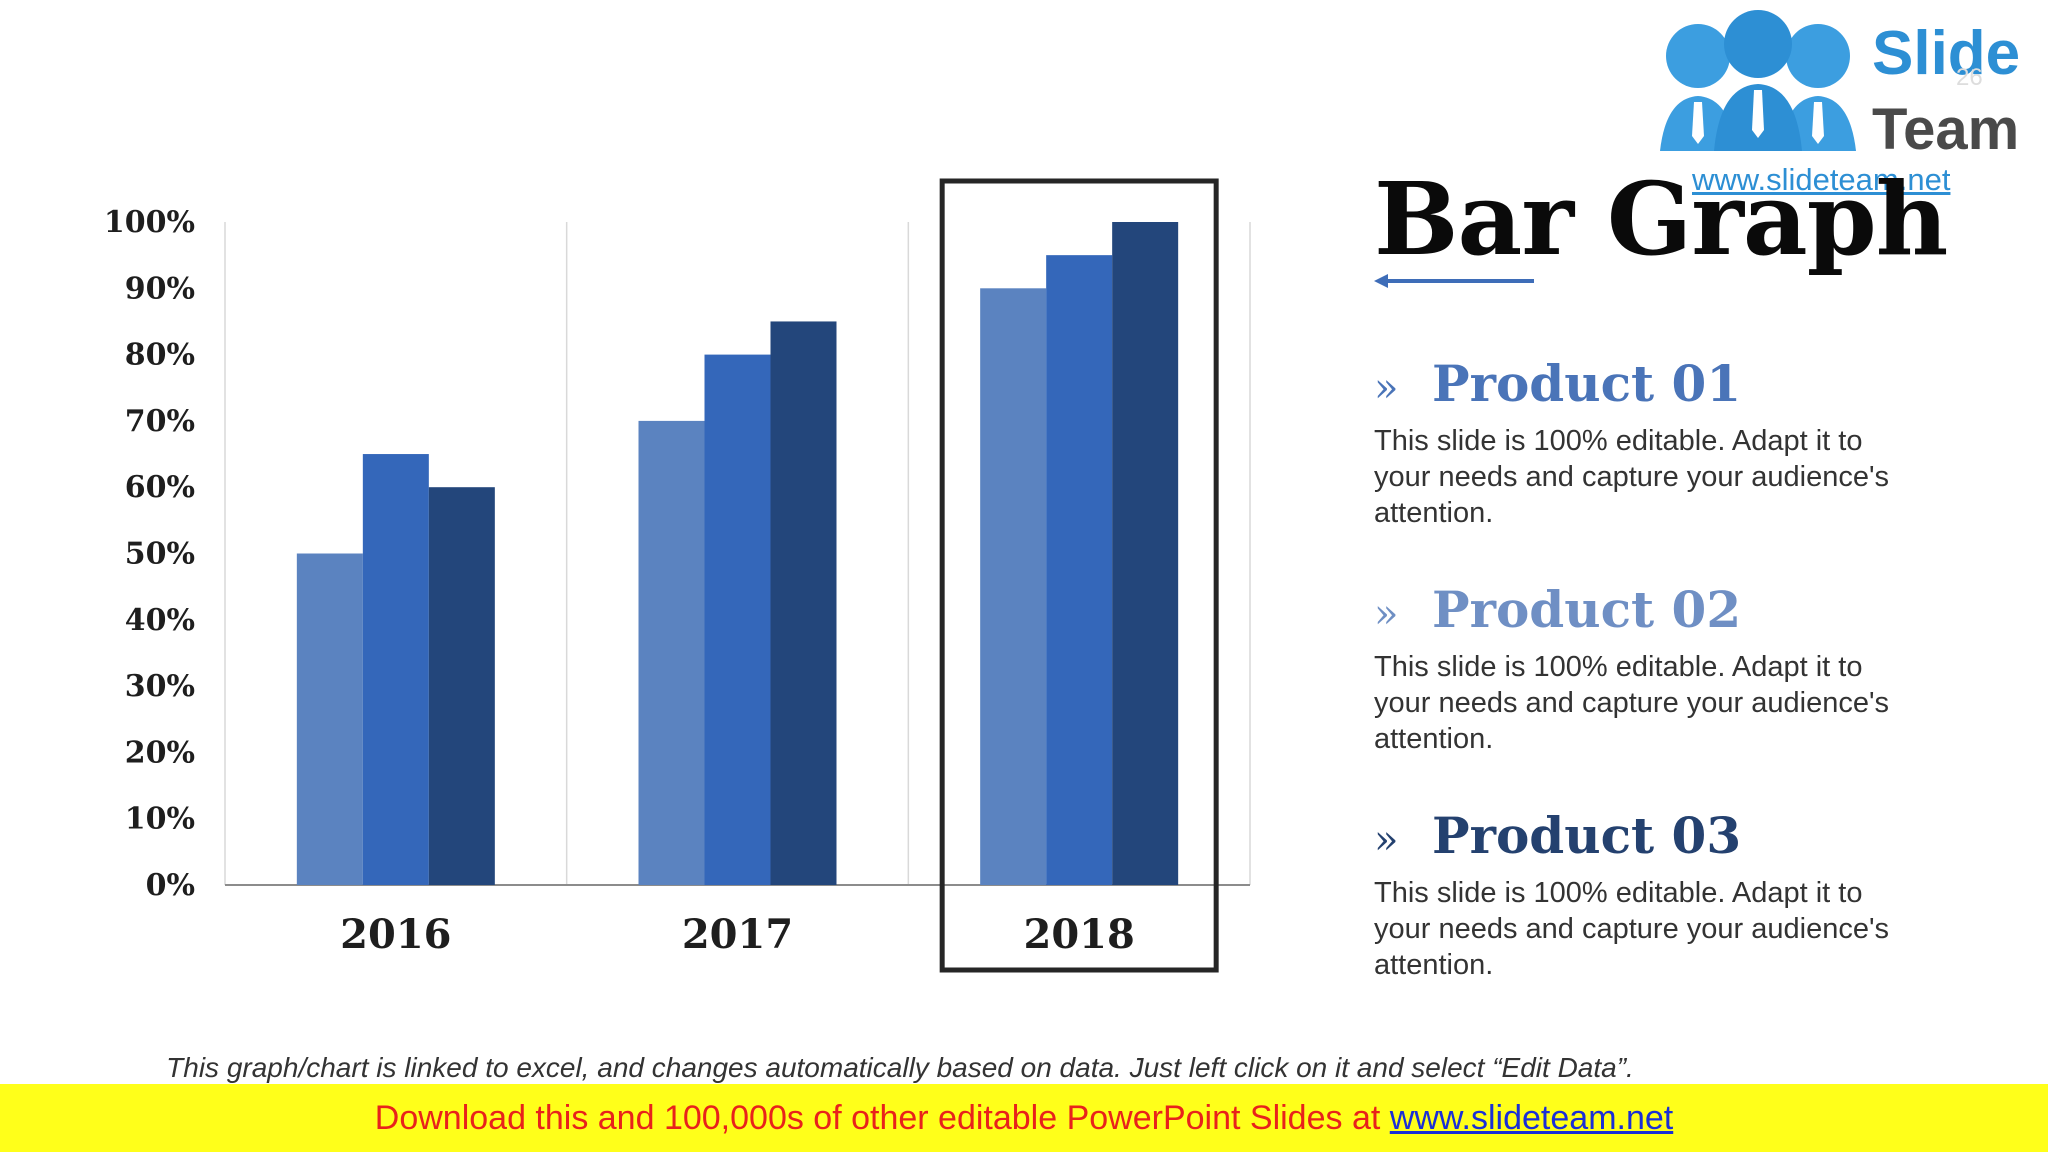 This screenshot has height=1152, width=2048. What do you see at coordinates (1661, 219) in the screenshot?
I see `slide-title: Bar Graph` at bounding box center [1661, 219].